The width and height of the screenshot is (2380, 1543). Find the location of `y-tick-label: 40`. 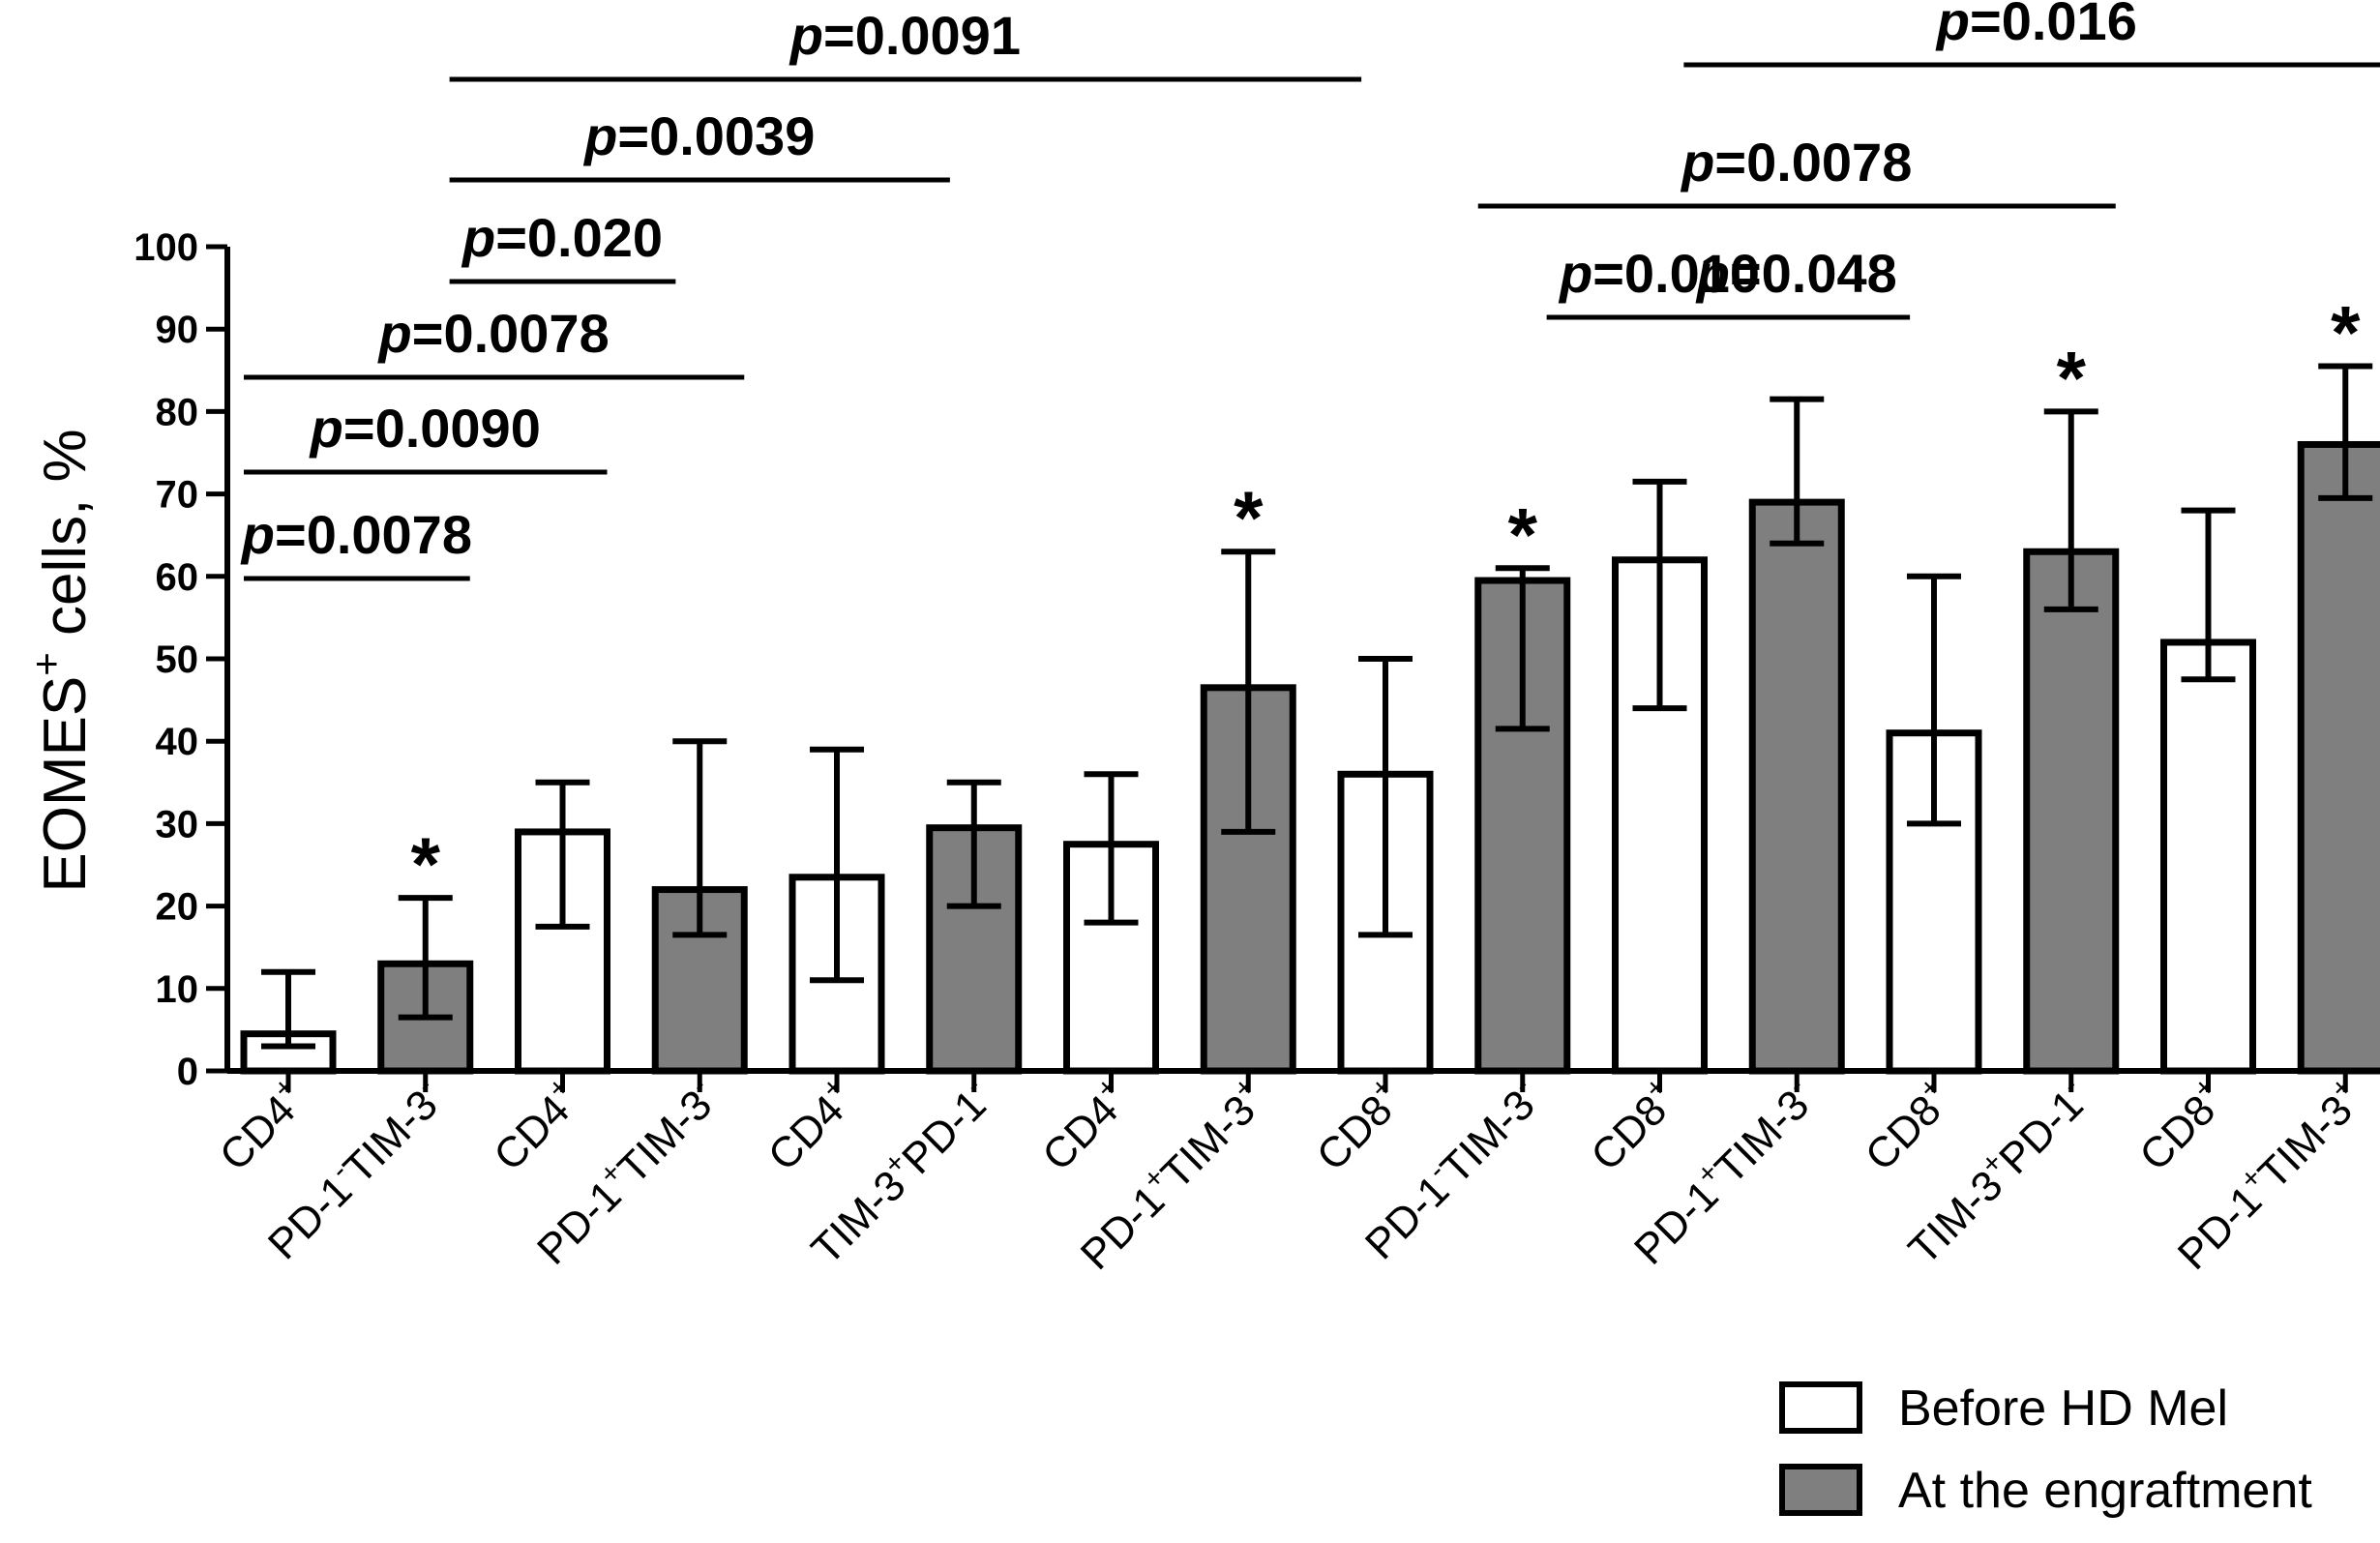

y-tick-label: 40 is located at coordinates (178, 742).